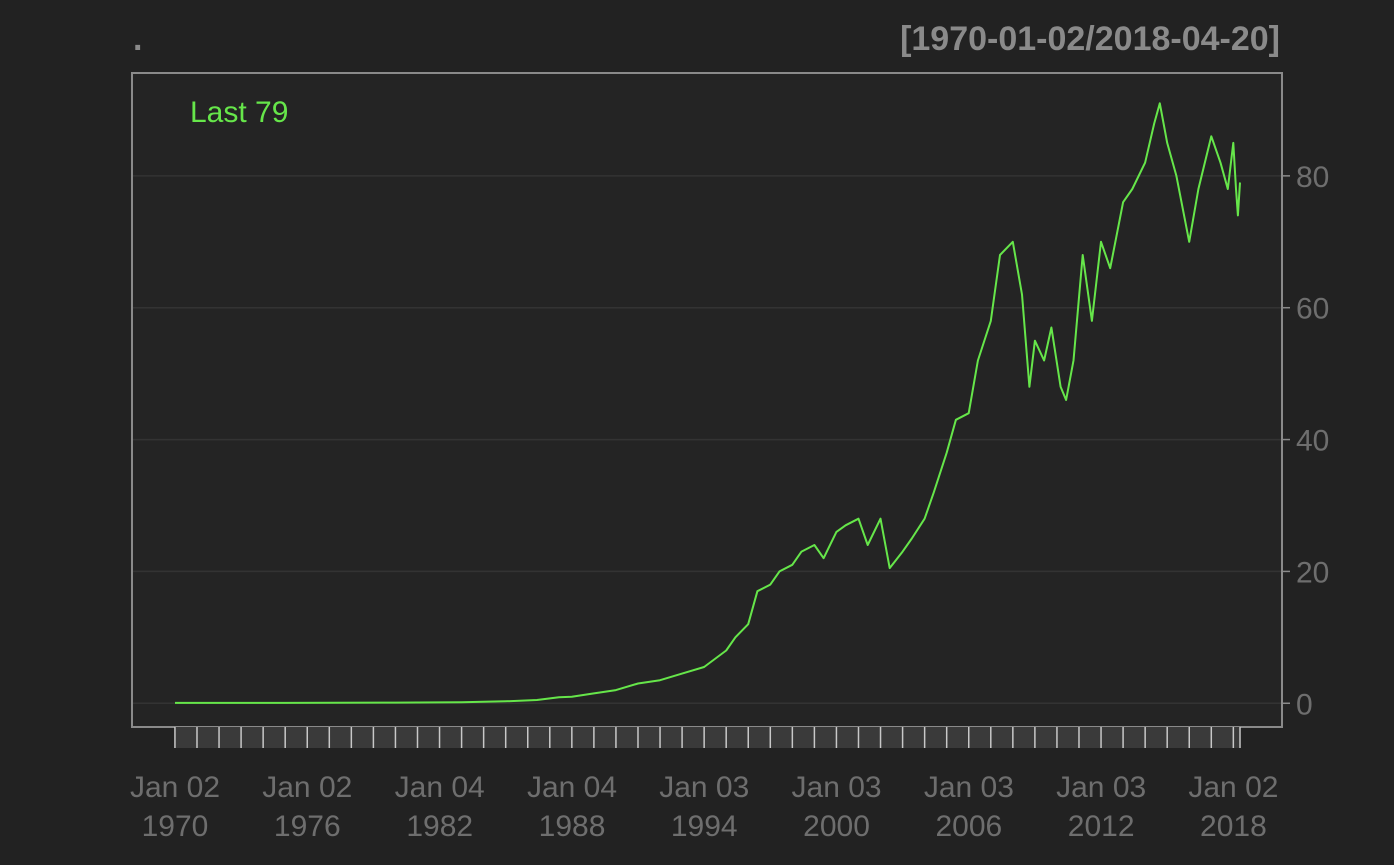 The width and height of the screenshot is (1394, 865). I want to click on y-axis: 0 20 40 60 80, so click(1305, 441).